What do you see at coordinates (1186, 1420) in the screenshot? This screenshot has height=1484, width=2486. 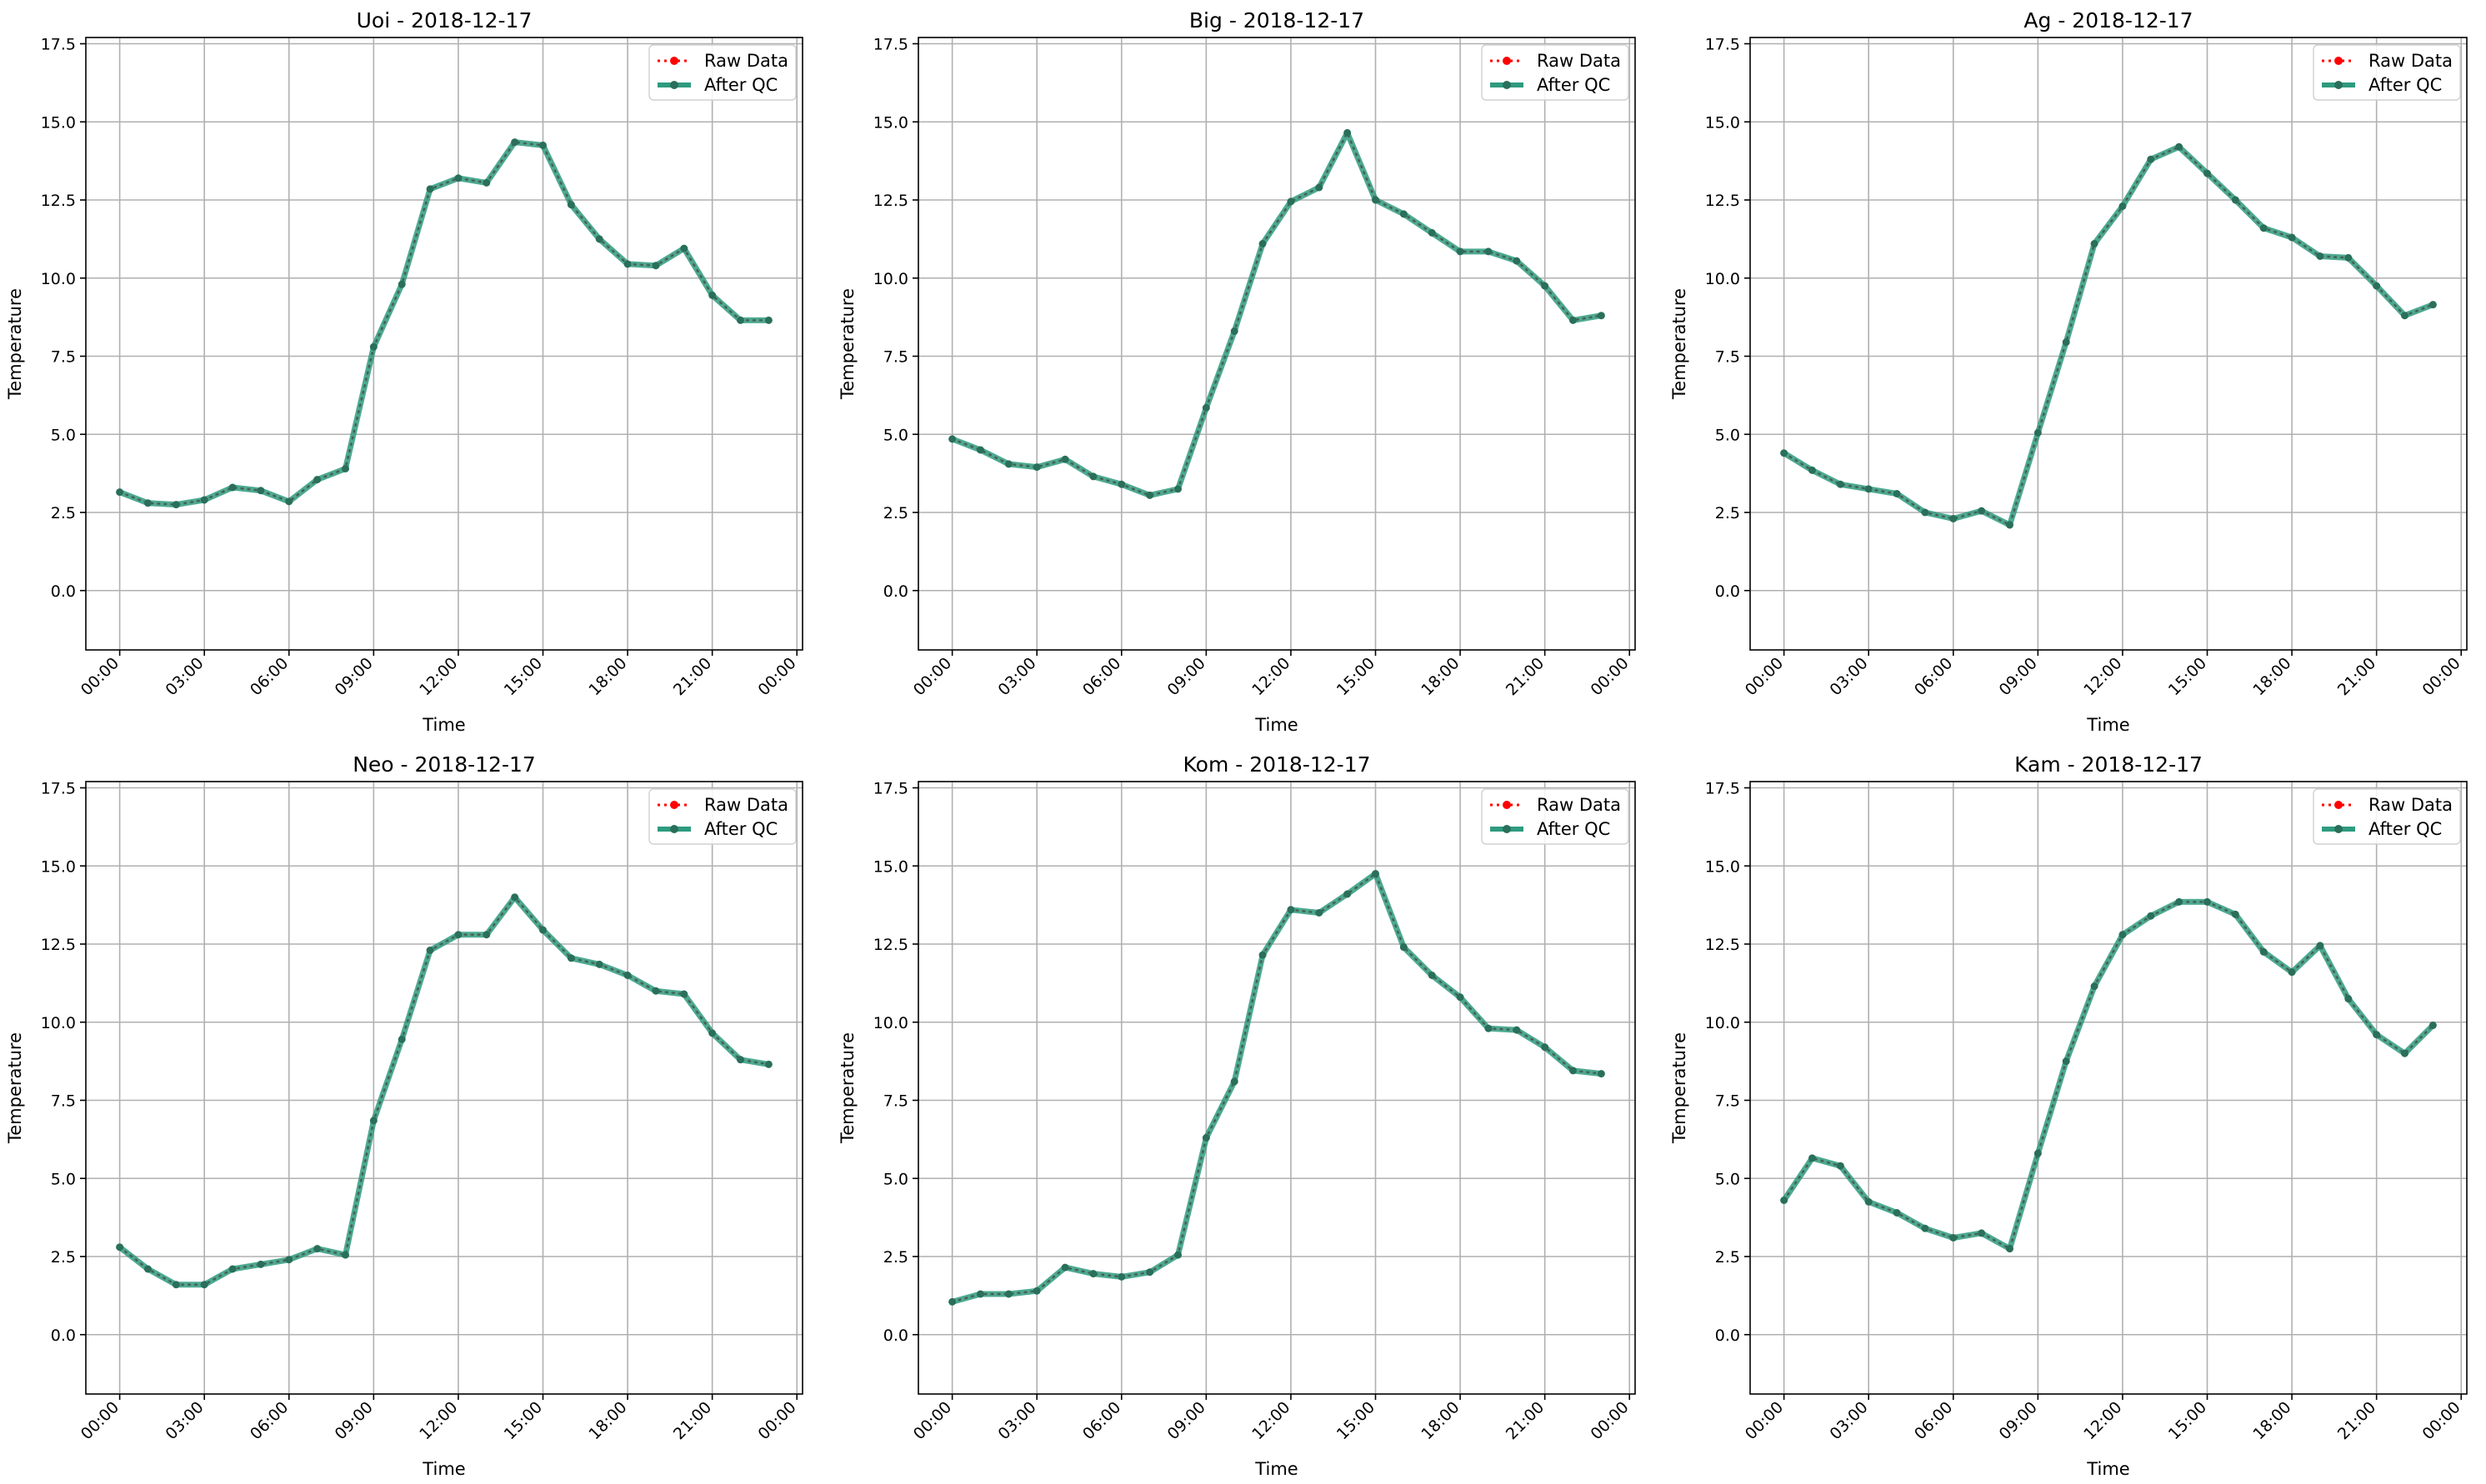 I see `x-tick-label: 09:00` at bounding box center [1186, 1420].